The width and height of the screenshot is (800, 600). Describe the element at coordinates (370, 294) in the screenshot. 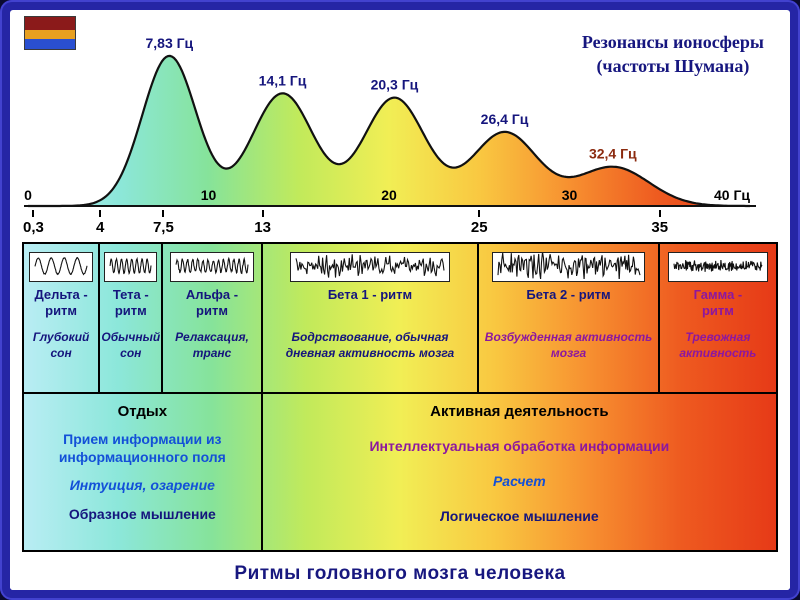

I see `band-name: Бета 1 - ритм` at that location.